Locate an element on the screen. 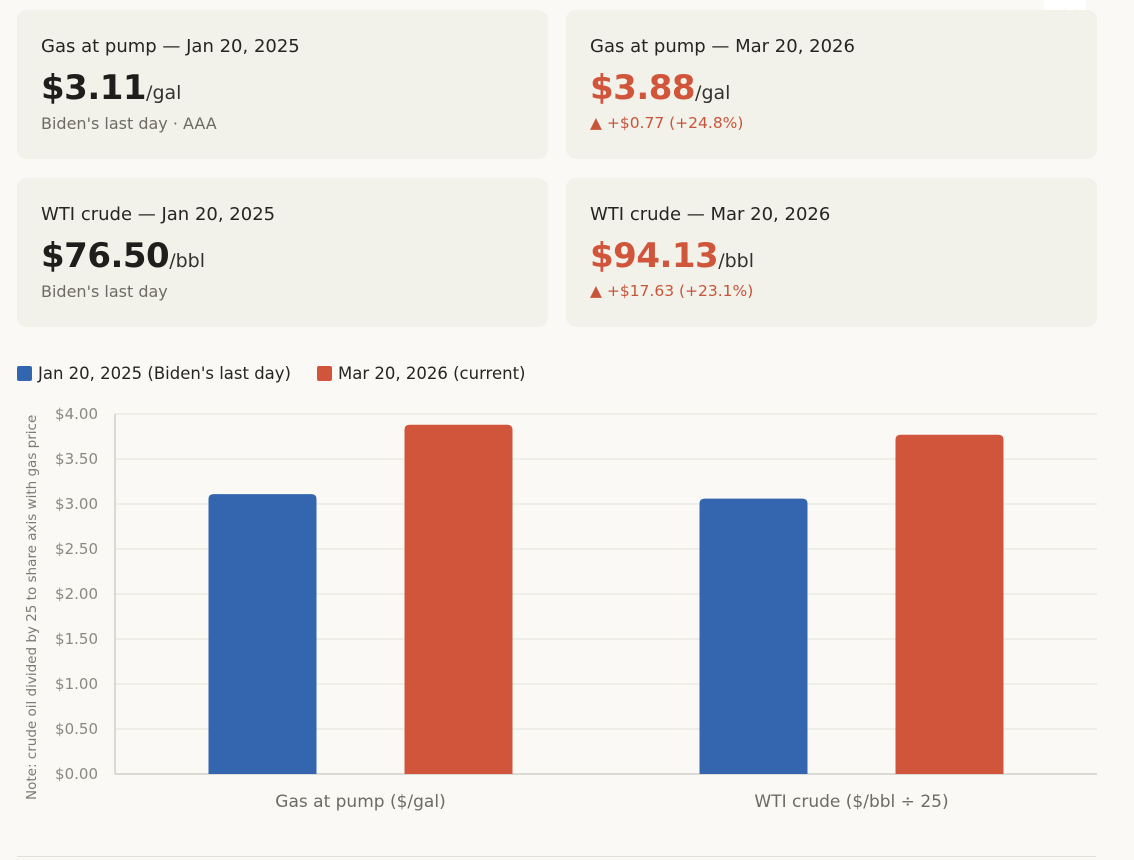  legend-item-jan: Jan 20, 2025 (Biden's last day) is located at coordinates (154, 373).